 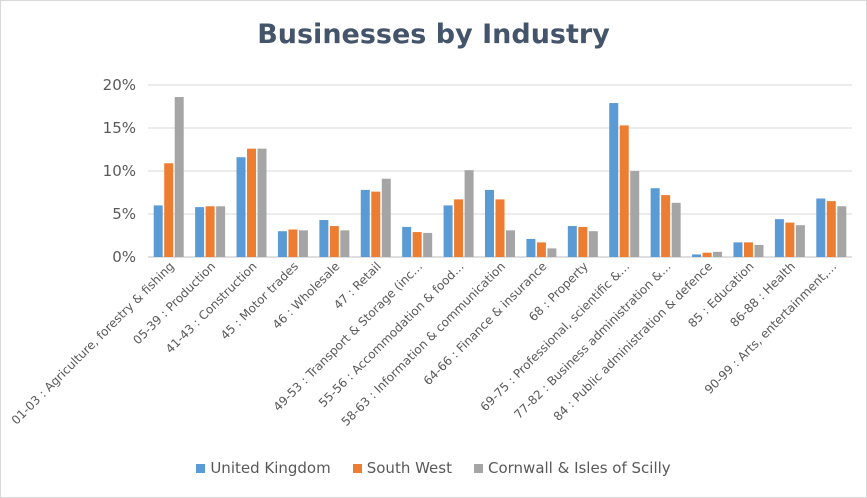 I want to click on legend-label: United Kingdom, so click(x=270, y=468).